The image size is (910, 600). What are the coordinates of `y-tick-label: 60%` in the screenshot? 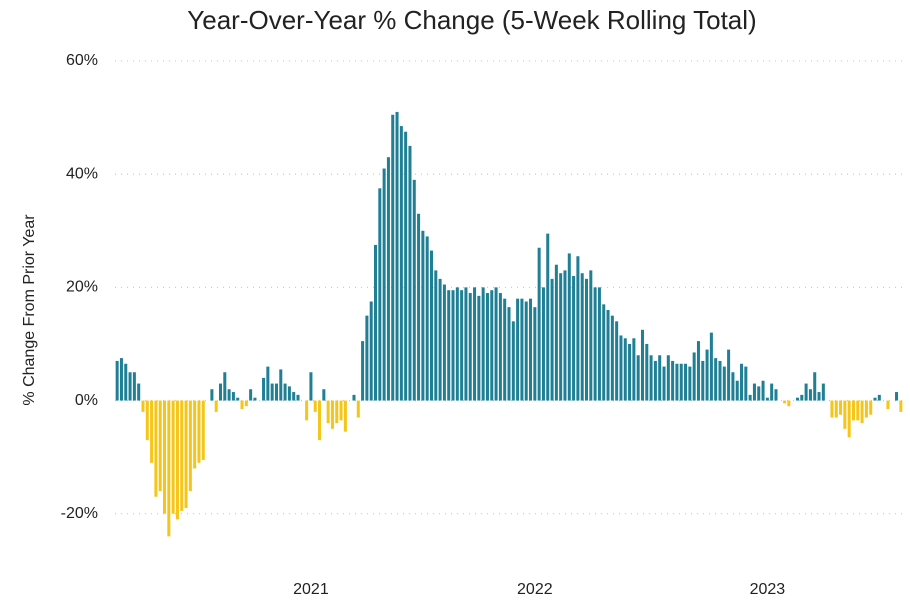 It's located at (82, 60).